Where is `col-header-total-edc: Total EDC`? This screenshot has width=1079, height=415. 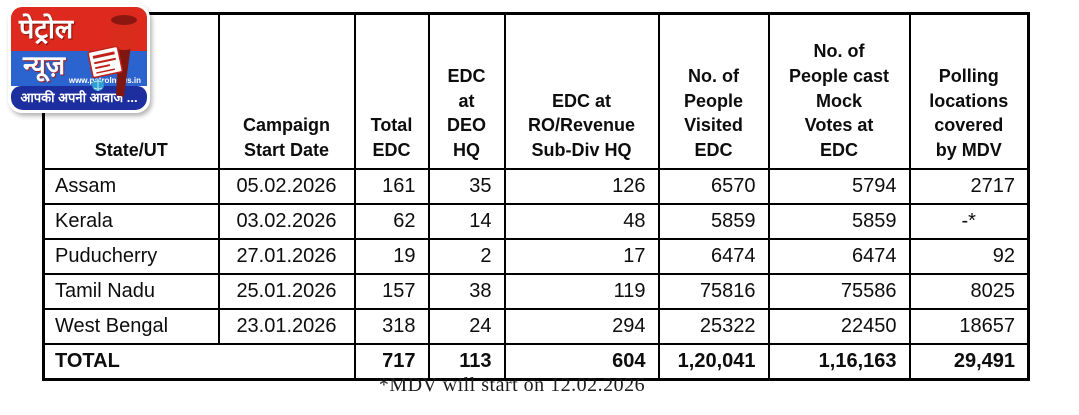 col-header-total-edc: Total EDC is located at coordinates (391, 91).